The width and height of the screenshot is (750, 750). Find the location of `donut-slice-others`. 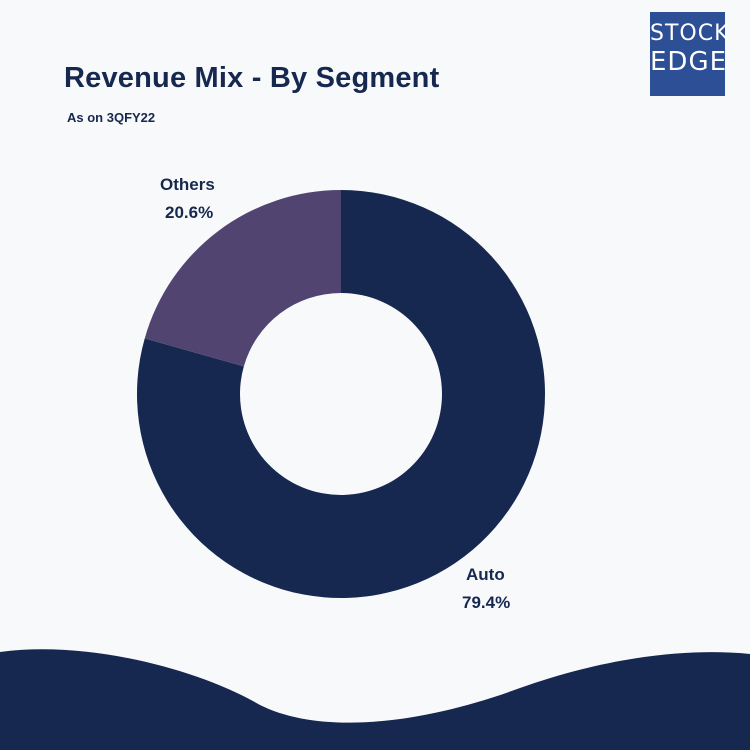

donut-slice-others is located at coordinates (242, 278).